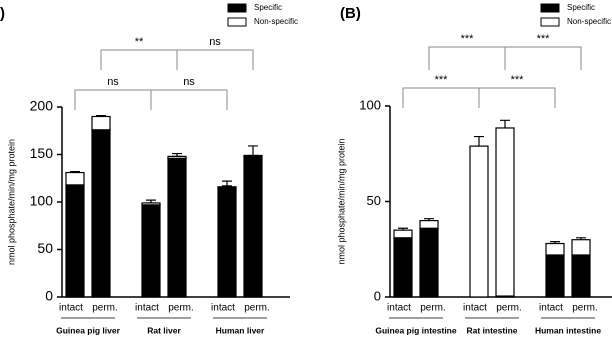  Describe the element at coordinates (2, 13) in the screenshot. I see `panel-label: )` at that location.